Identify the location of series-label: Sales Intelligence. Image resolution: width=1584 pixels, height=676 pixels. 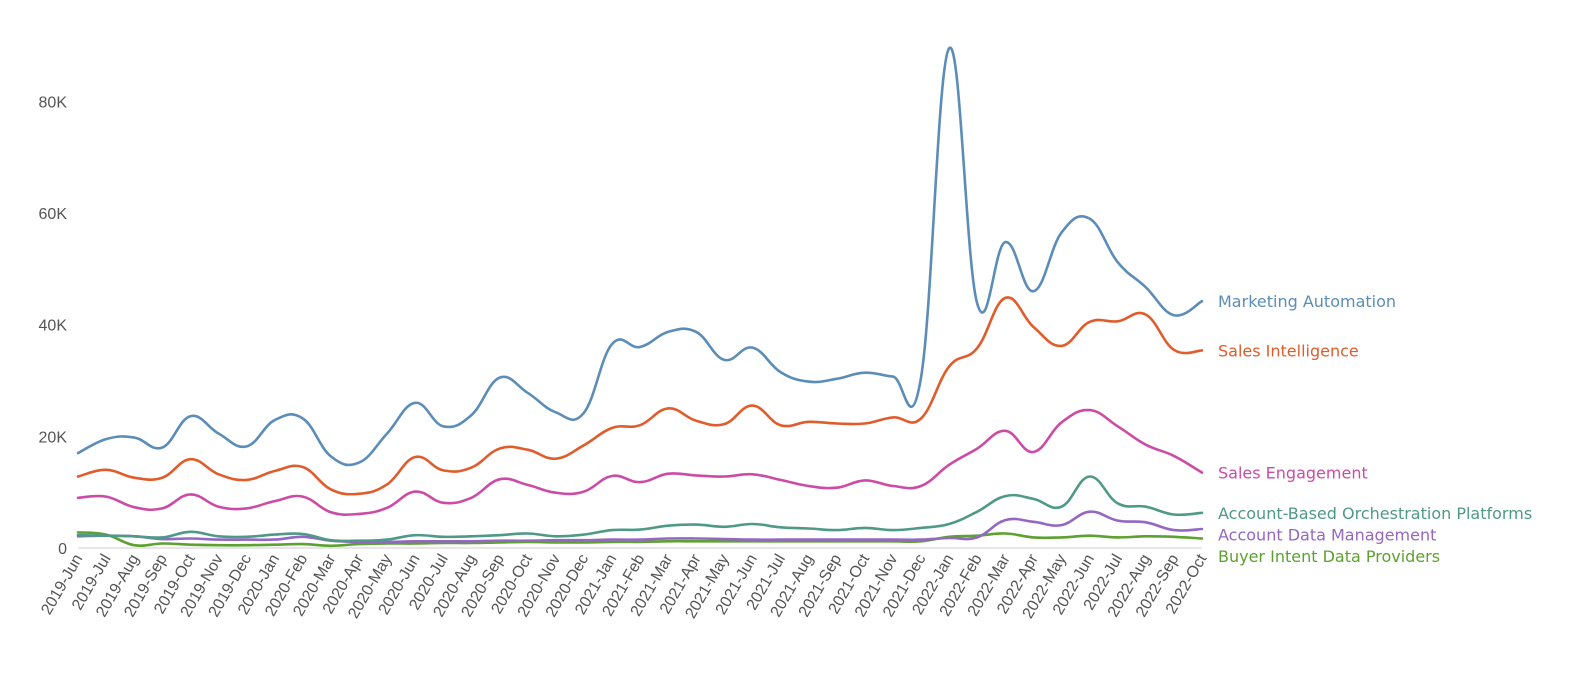
(1288, 350).